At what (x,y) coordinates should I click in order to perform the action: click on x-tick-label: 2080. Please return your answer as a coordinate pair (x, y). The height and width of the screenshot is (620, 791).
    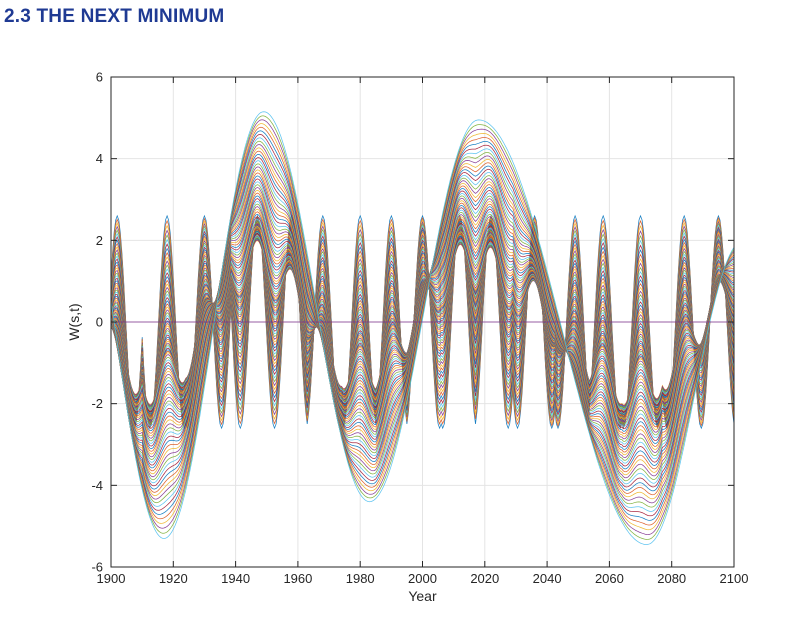
    Looking at the image, I should click on (671, 578).